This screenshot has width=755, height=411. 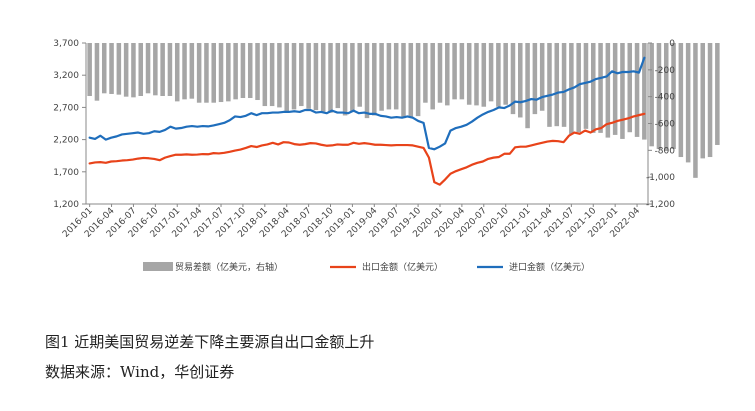 What do you see at coordinates (66, 205) in the screenshot?
I see `left-tick-label: 1,200` at bounding box center [66, 205].